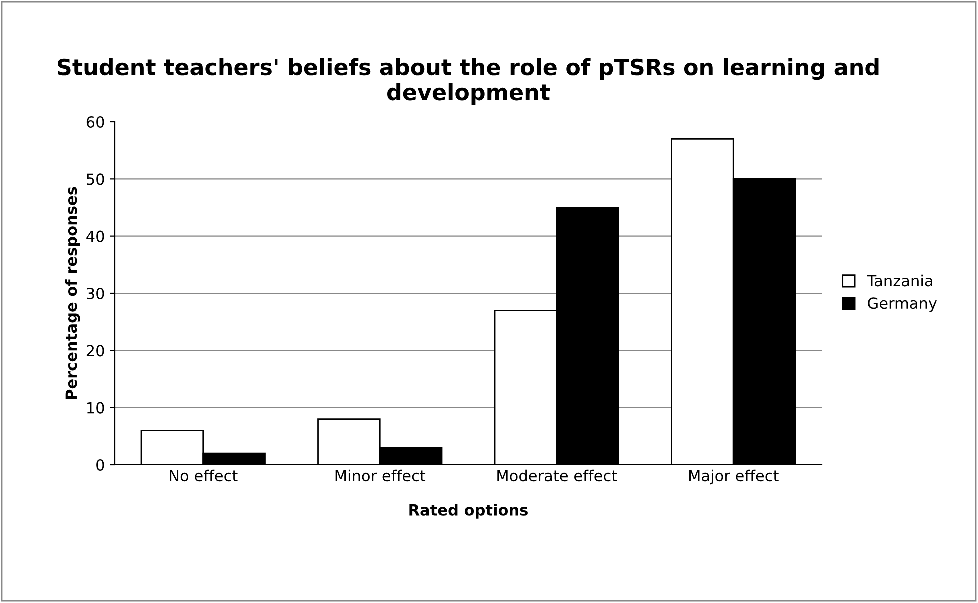 This screenshot has width=978, height=603. I want to click on y-axis-title: Percentage of responses, so click(72, 293).